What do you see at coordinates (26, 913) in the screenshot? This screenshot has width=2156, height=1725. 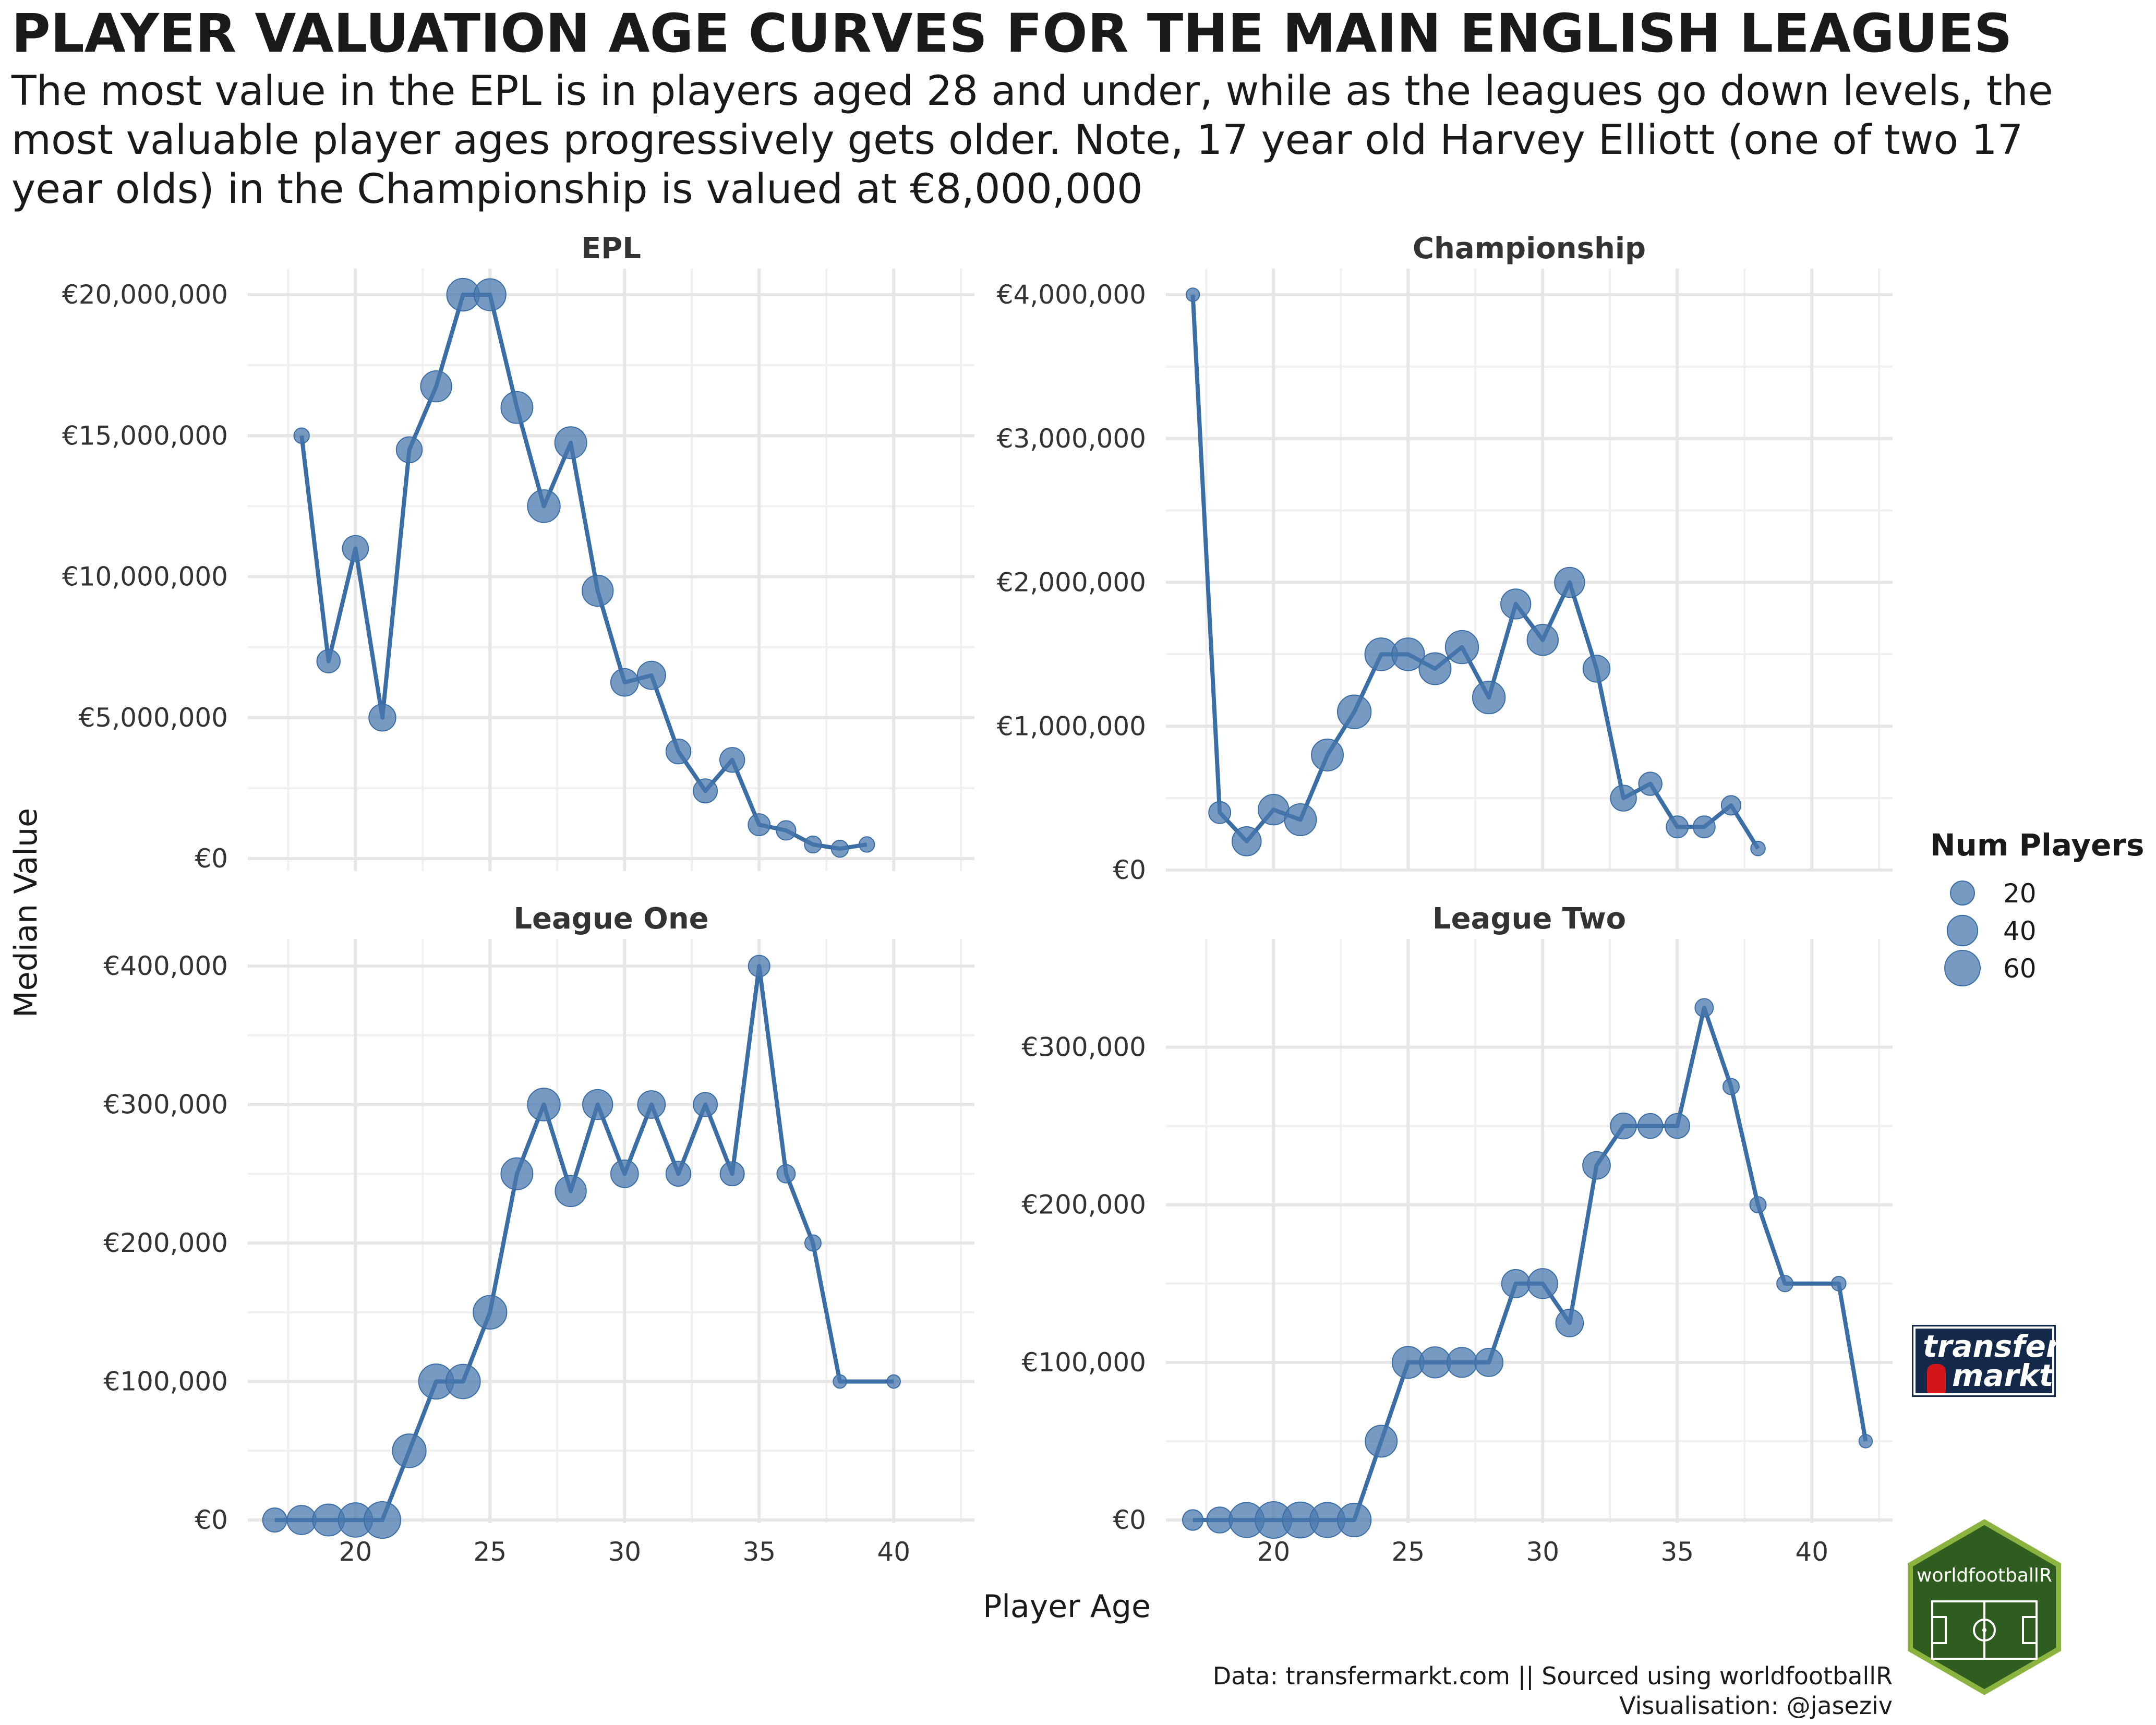 I see `y-axis-title: Median Value` at bounding box center [26, 913].